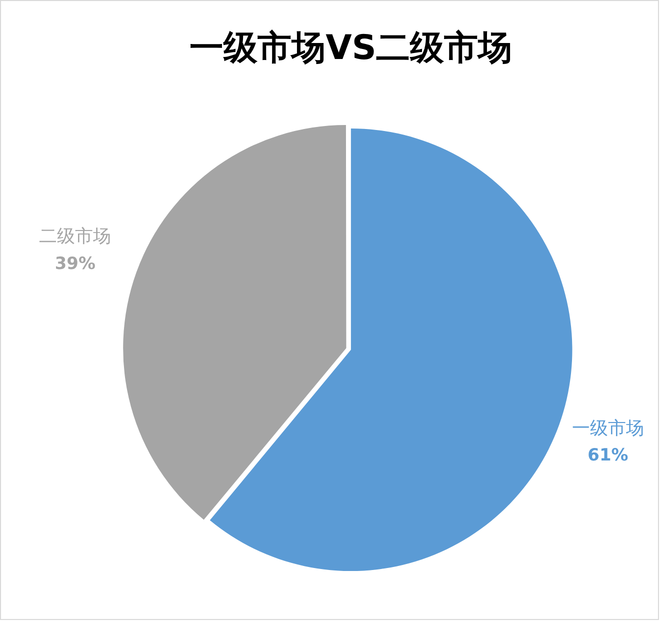  I want to click on data-label: 61%, so click(608, 454).